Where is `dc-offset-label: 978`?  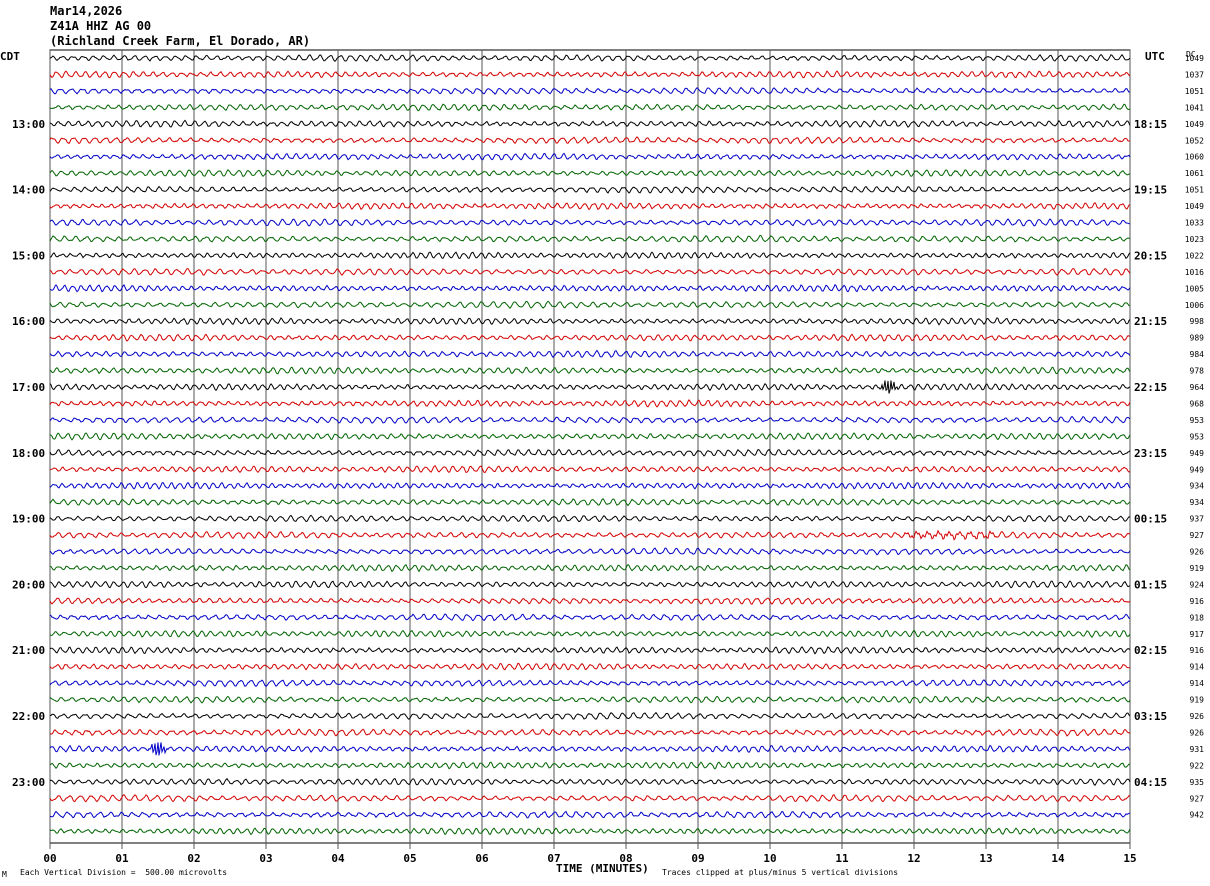
dc-offset-label: 978 is located at coordinates (1197, 371).